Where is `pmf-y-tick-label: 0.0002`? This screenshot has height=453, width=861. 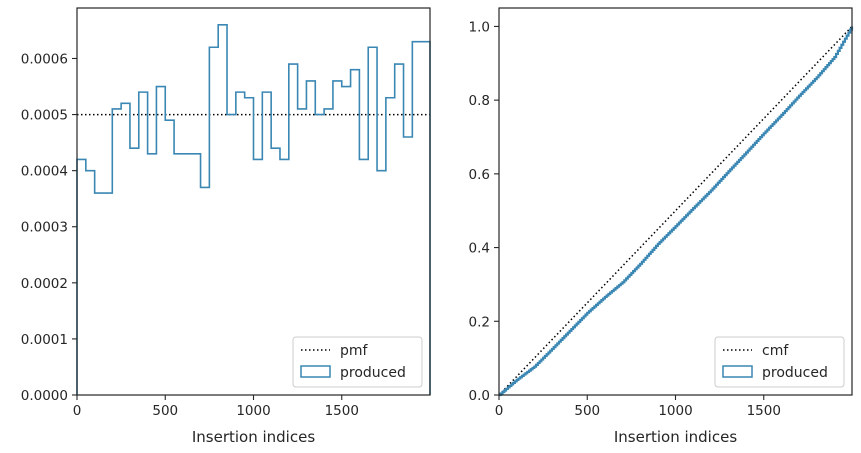 pmf-y-tick-label: 0.0002 is located at coordinates (44, 284).